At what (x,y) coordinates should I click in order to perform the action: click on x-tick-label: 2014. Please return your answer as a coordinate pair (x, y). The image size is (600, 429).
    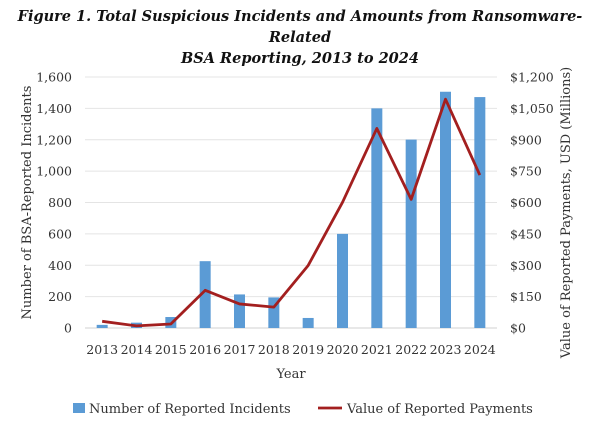
    Looking at the image, I should click on (137, 349).